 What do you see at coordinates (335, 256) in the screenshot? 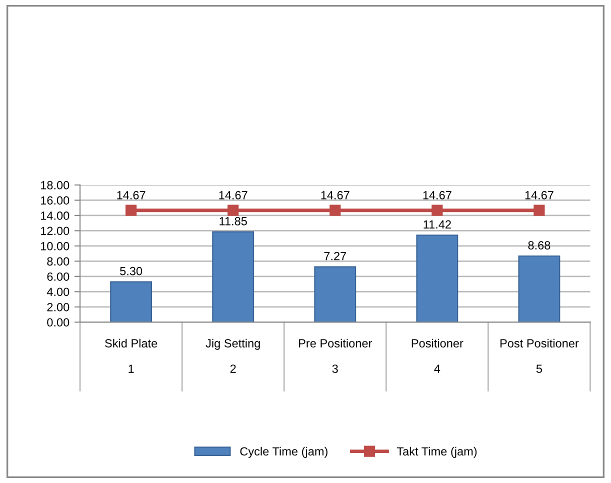
I see `data-label: 7.27` at bounding box center [335, 256].